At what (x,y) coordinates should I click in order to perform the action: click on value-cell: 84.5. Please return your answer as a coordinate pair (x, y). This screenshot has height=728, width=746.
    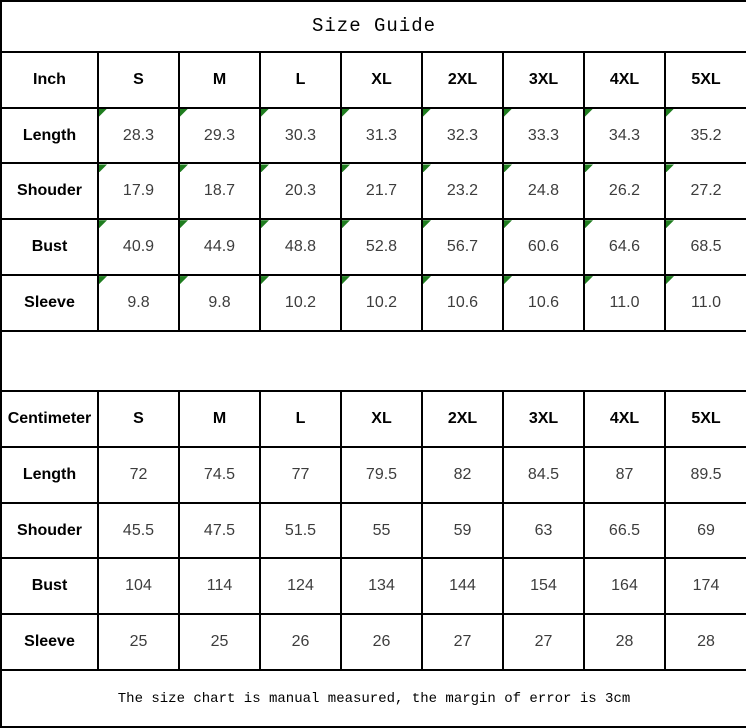
    Looking at the image, I should click on (543, 474).